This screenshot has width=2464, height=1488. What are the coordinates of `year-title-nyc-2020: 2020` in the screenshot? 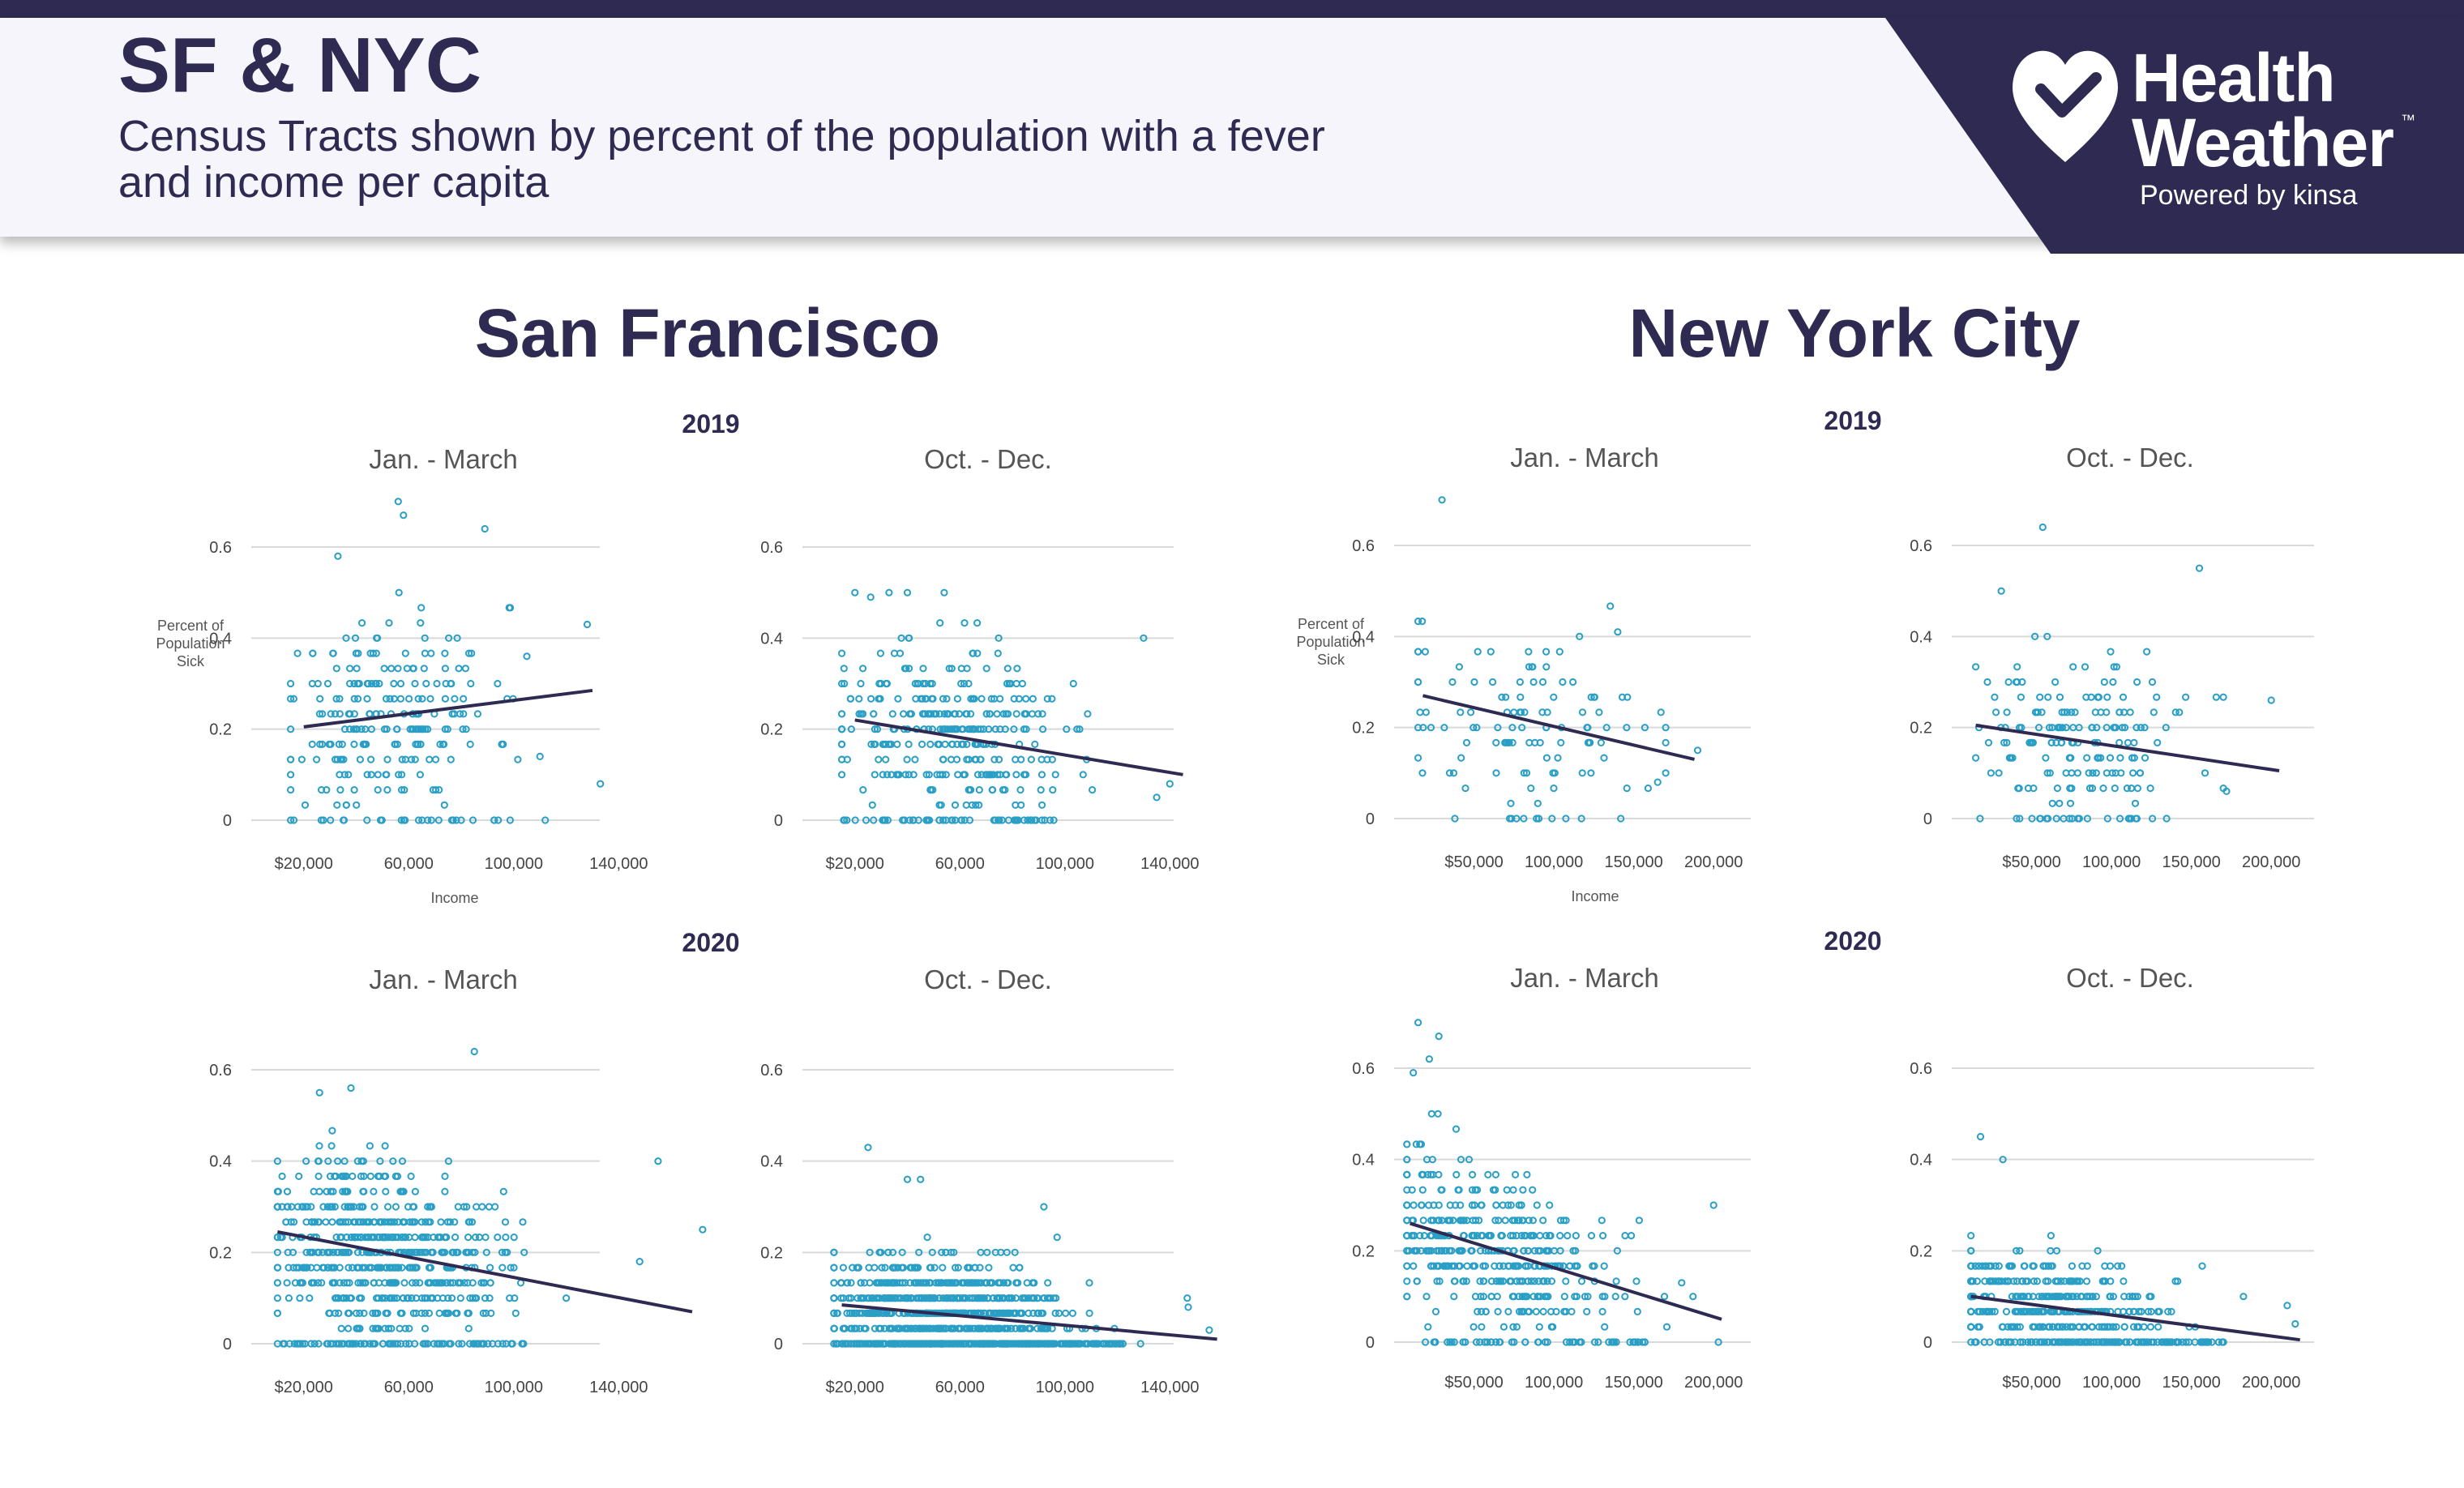 It's located at (1853, 941).